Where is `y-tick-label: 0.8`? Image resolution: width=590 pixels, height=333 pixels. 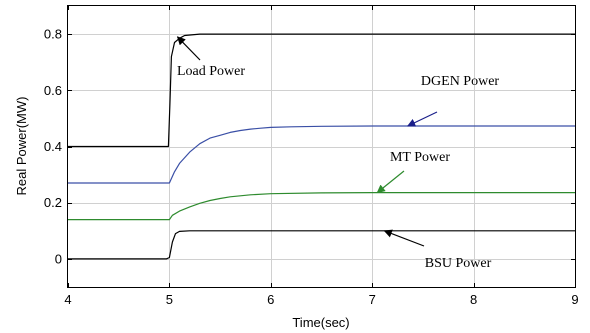
y-tick-label: 0.8 is located at coordinates (53, 34).